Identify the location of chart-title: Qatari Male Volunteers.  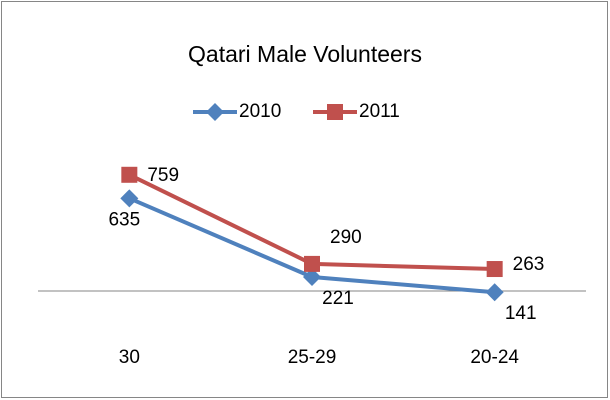
(305, 54).